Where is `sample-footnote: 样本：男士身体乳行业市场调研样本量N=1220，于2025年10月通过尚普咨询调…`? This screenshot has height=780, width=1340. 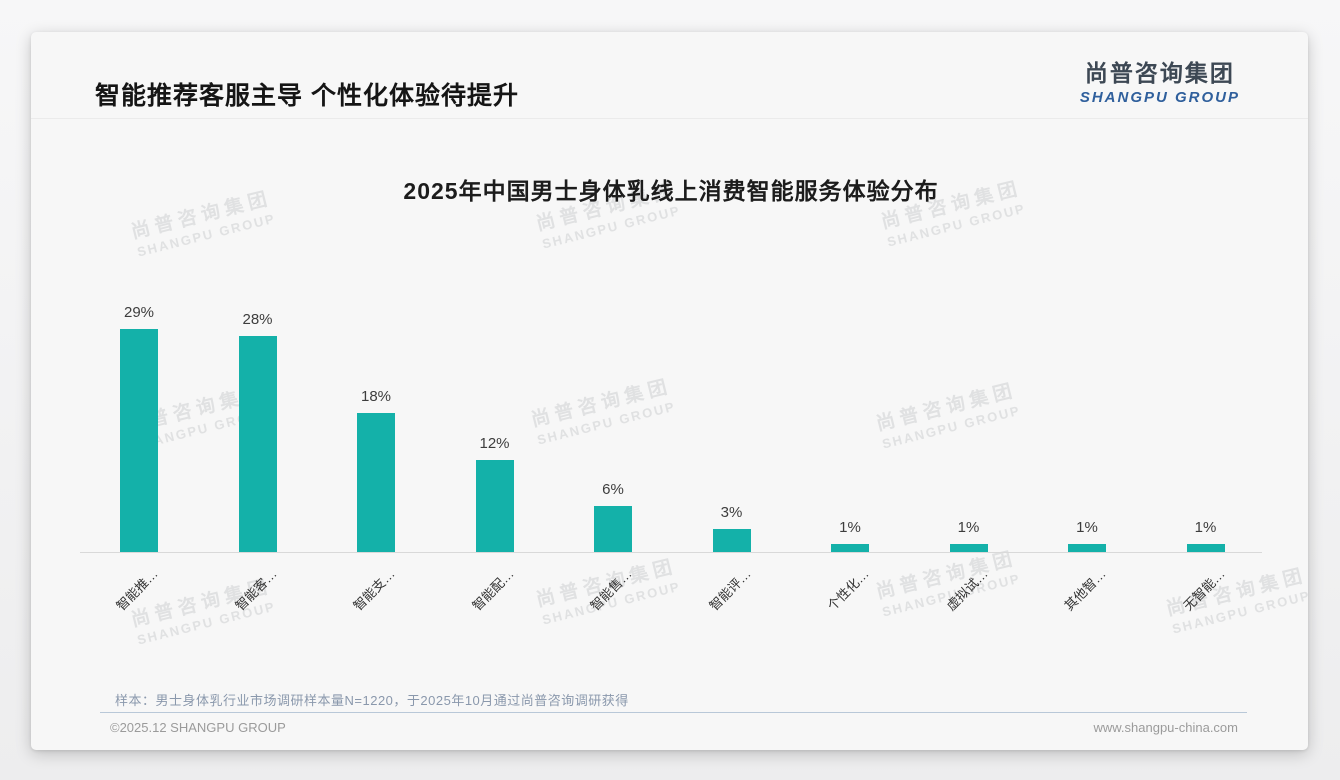 sample-footnote: 样本：男士身体乳行业市场调研样本量N=1220，于2025年10月通过尚普咨询调… is located at coordinates (372, 700).